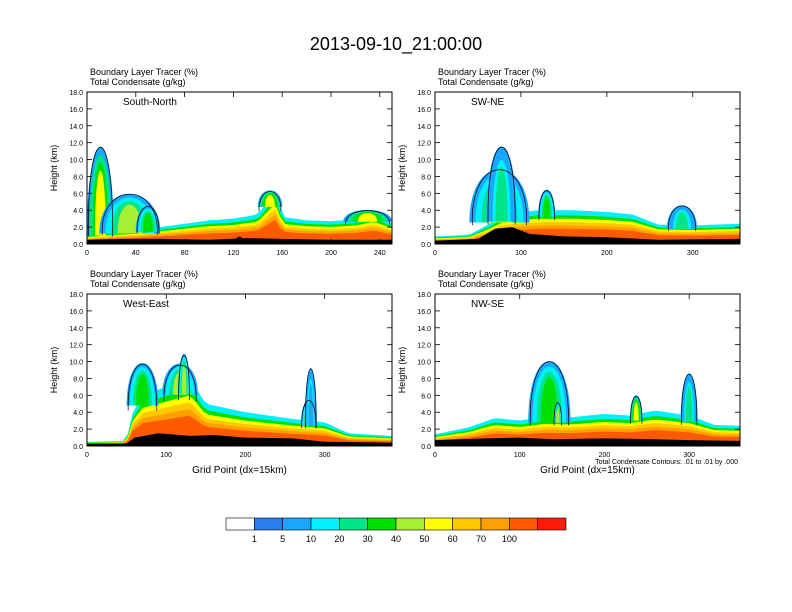 The height and width of the screenshot is (612, 792). Describe the element at coordinates (481, 539) in the screenshot. I see `colorbar-label: 70` at that location.